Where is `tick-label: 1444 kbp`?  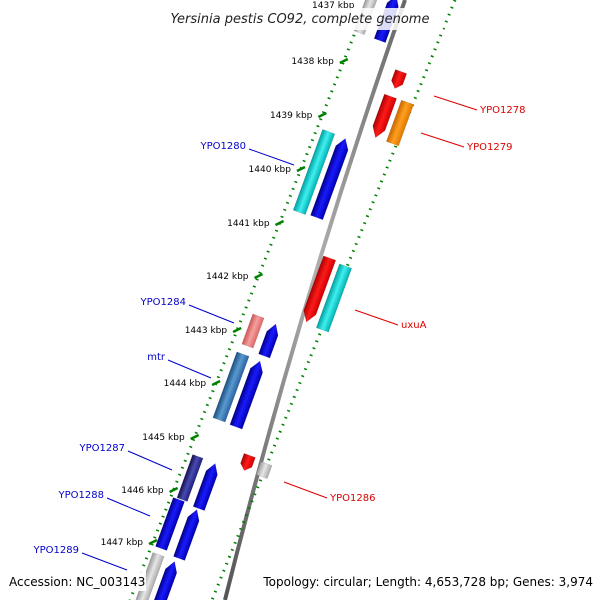 tick-label: 1444 kbp is located at coordinates (185, 384).